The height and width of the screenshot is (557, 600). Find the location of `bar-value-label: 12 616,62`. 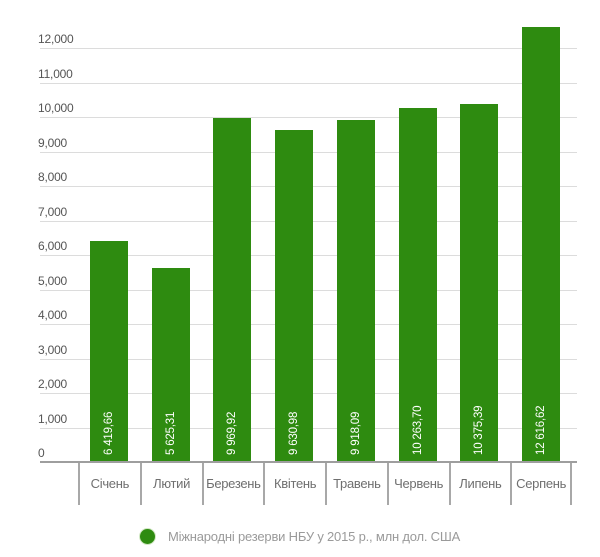

bar-value-label: 12 616,62 is located at coordinates (541, 430).